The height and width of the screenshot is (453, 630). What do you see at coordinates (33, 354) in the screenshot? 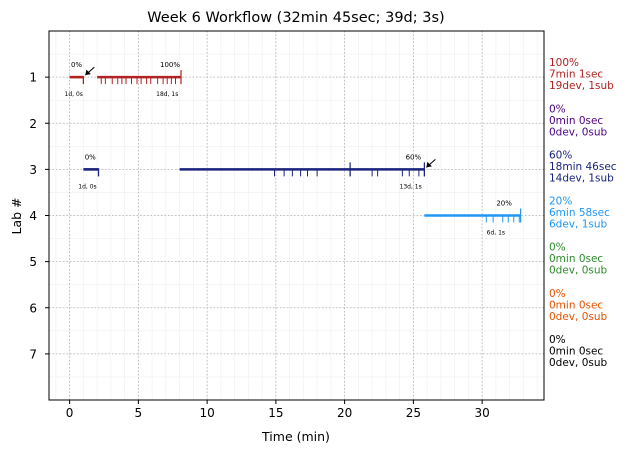
I see `y-tick-label: 7` at bounding box center [33, 354].